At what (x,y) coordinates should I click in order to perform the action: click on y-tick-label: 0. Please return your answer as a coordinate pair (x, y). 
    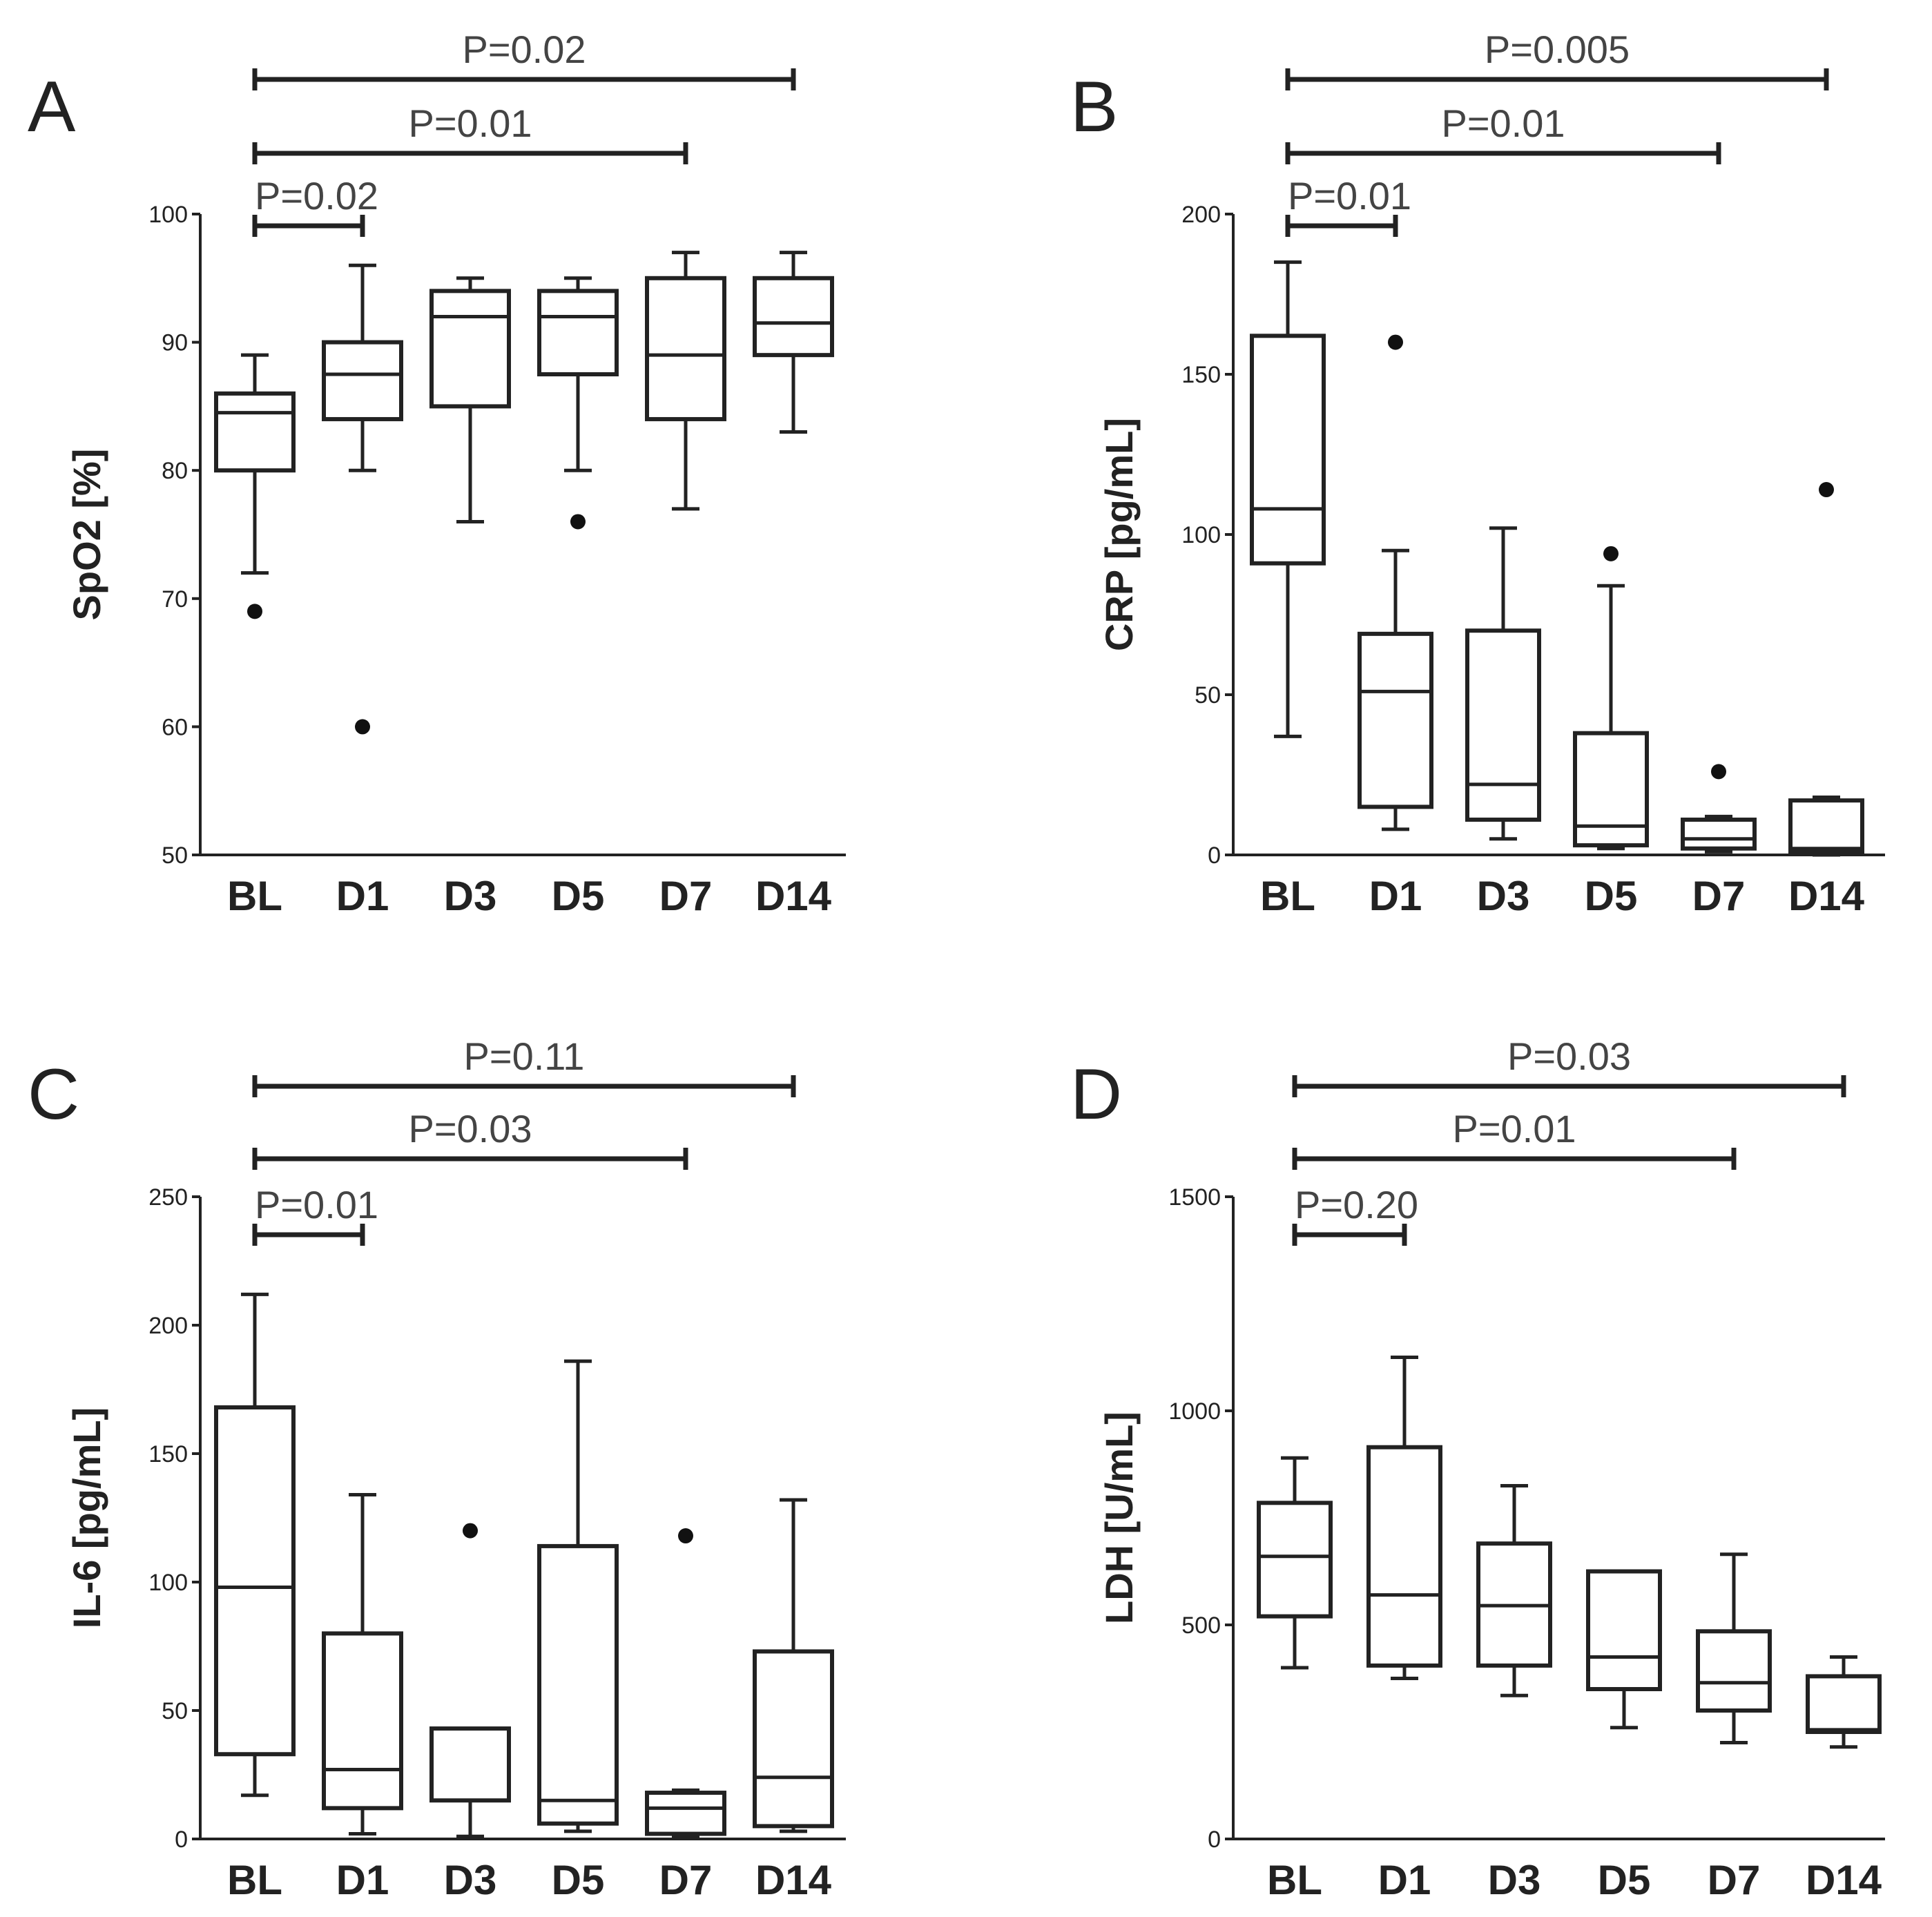
    Looking at the image, I should click on (1214, 855).